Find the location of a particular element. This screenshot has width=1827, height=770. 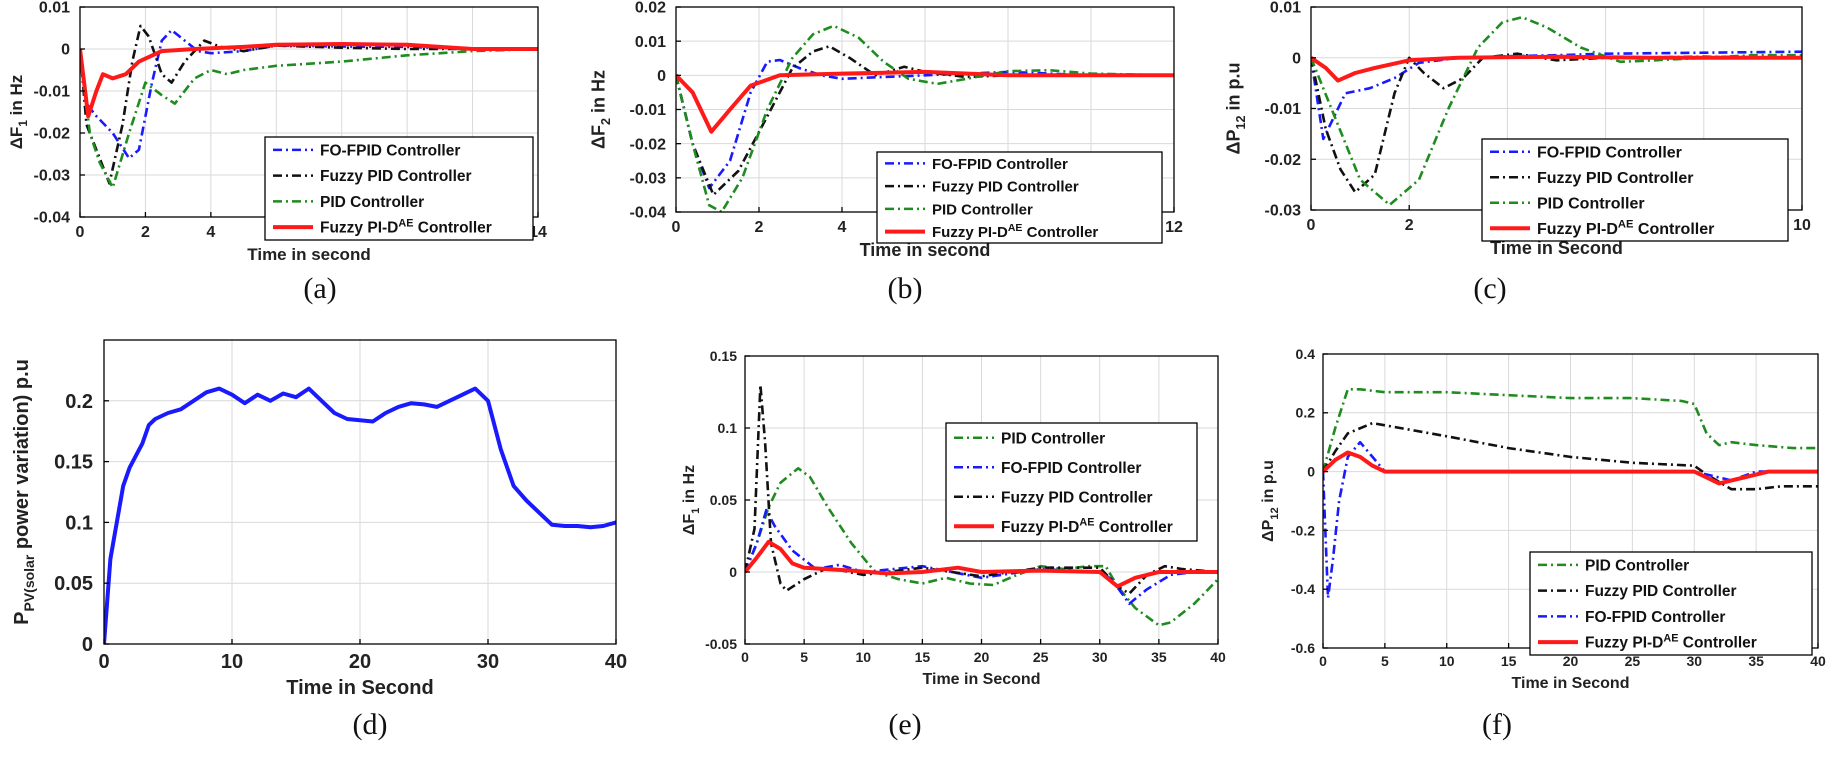

y-axis-label: ΔF2 in Hz is located at coordinates (601, 109).